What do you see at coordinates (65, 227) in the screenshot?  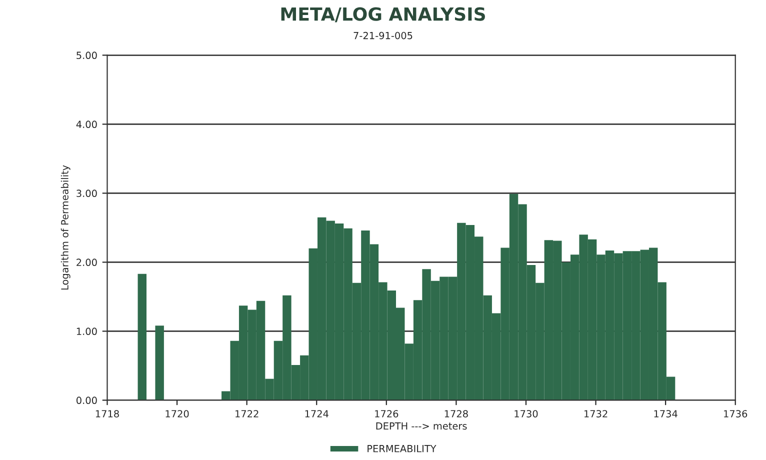 I see `y-axis-title: Logarithm of Permeability` at bounding box center [65, 227].